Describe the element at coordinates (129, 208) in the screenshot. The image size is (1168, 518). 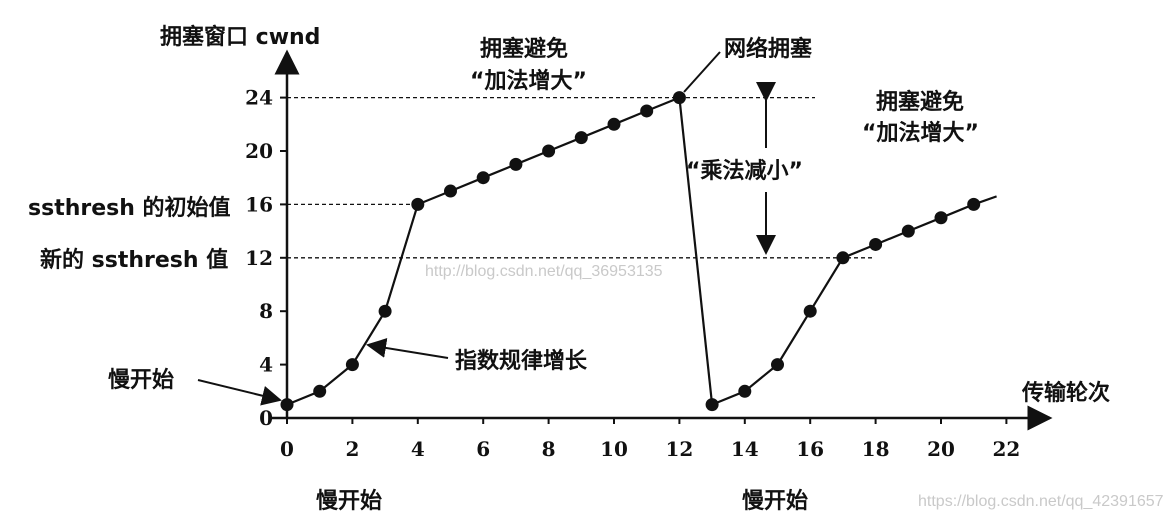
I see `ssthresh-initial-label: ssthresh 的初始值` at that location.